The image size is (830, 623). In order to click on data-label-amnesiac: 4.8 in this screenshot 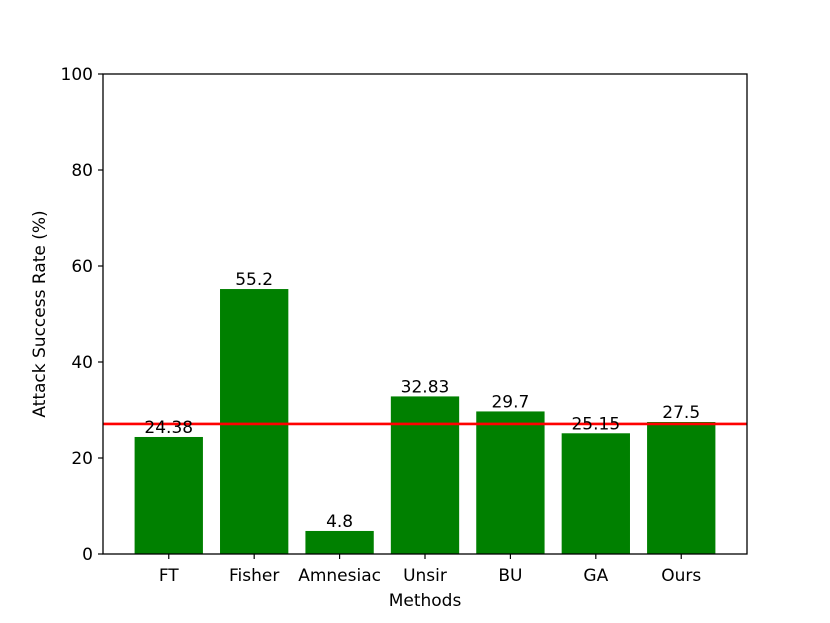, I will do `click(339, 522)`.